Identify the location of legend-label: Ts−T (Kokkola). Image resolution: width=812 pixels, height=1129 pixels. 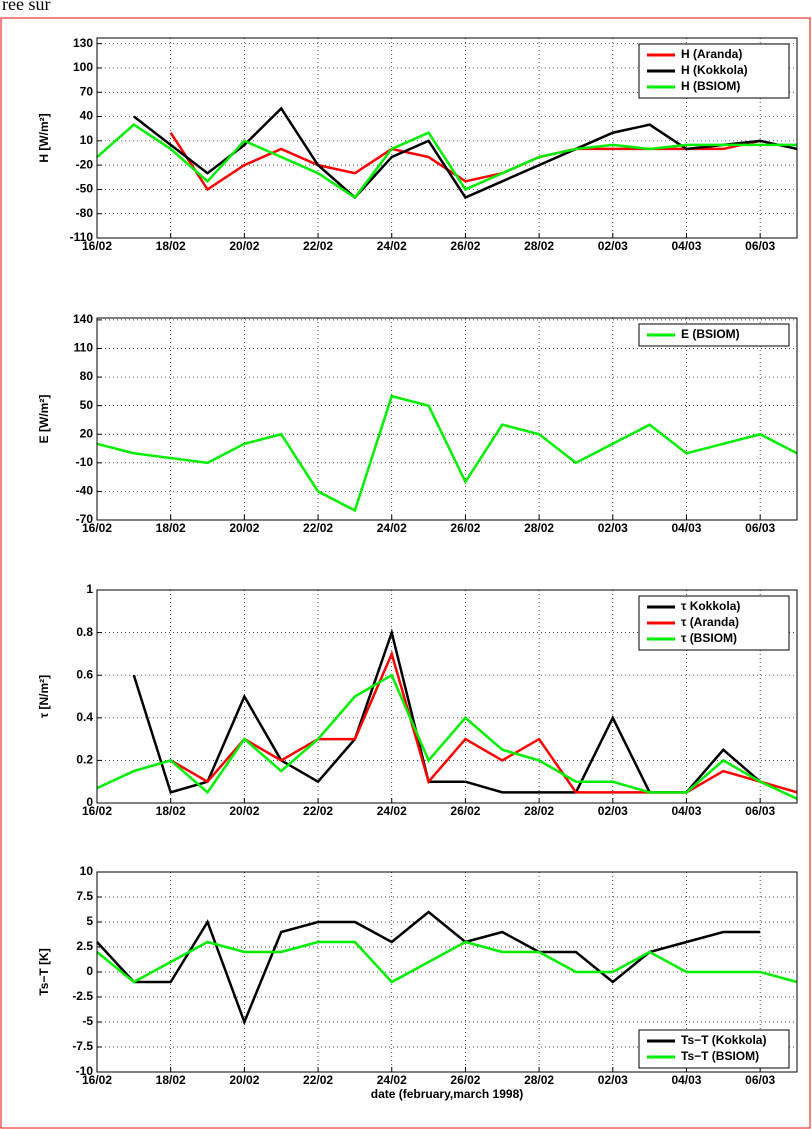
(723, 1040).